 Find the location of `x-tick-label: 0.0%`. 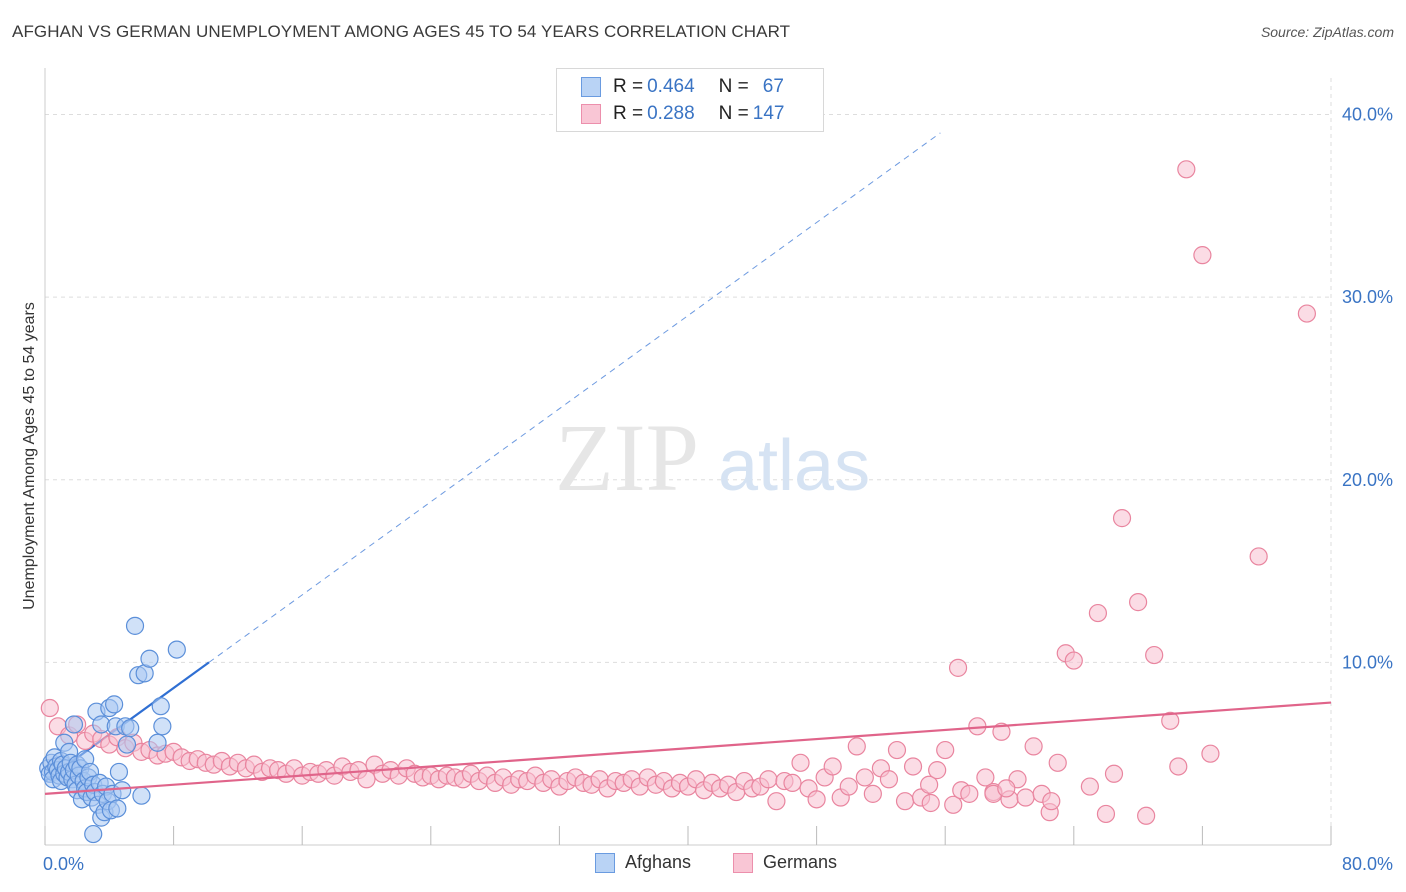

x-tick-label: 0.0% is located at coordinates (63, 864).